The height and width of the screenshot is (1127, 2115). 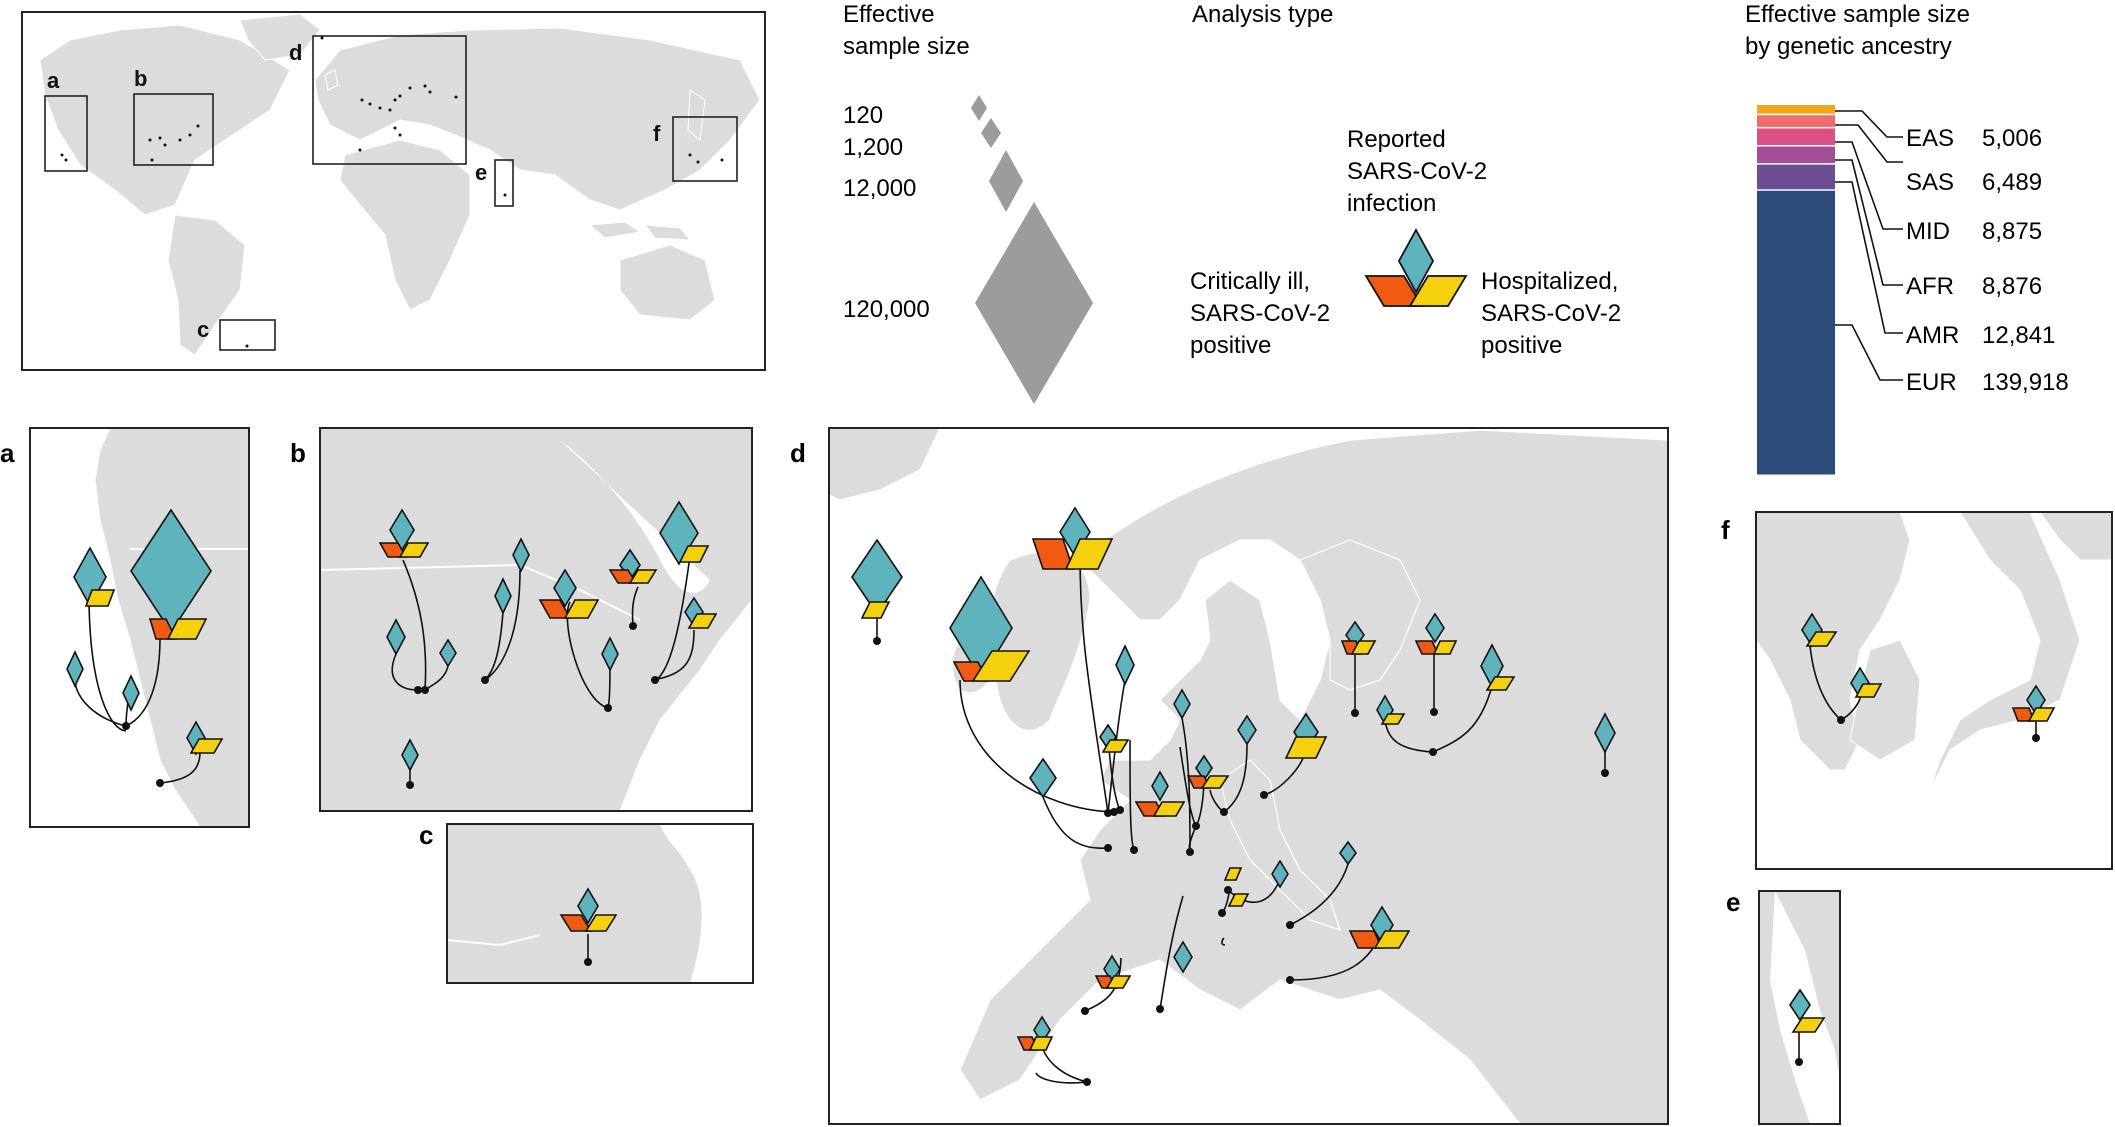 What do you see at coordinates (2012, 286) in the screenshot?
I see `ancestry-value-afr: 8,876` at bounding box center [2012, 286].